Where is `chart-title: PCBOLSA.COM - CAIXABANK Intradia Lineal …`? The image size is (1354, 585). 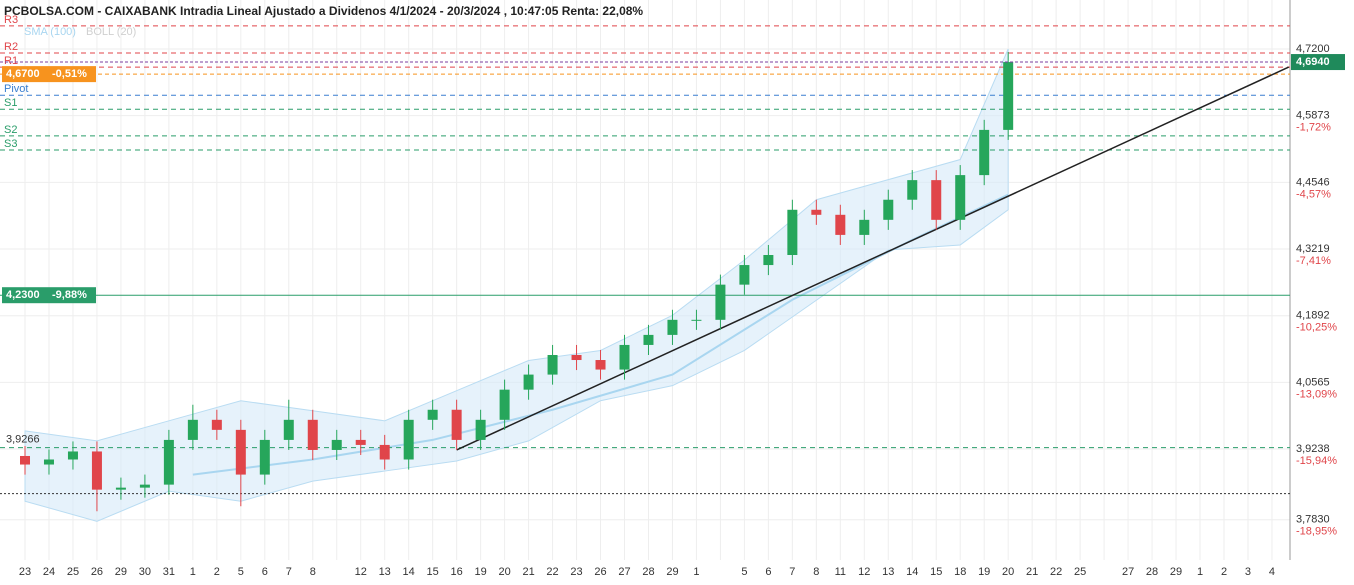 chart-title: PCBOLSA.COM - CAIXABANK Intradia Lineal … is located at coordinates (323, 11).